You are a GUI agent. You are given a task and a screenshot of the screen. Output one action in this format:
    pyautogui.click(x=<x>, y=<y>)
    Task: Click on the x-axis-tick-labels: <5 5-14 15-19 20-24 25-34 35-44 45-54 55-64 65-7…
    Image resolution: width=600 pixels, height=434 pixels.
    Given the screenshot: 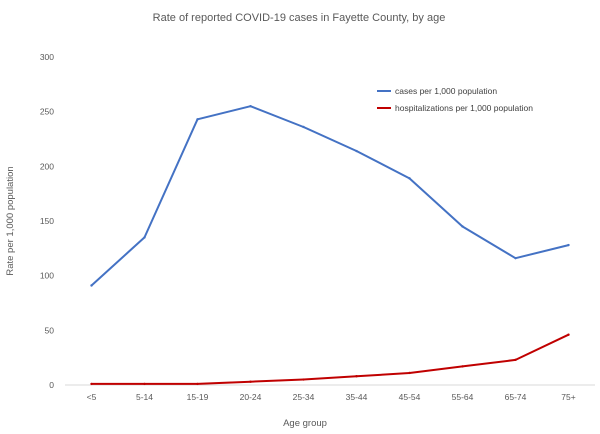 What is the action you would take?
    pyautogui.click(x=331, y=397)
    